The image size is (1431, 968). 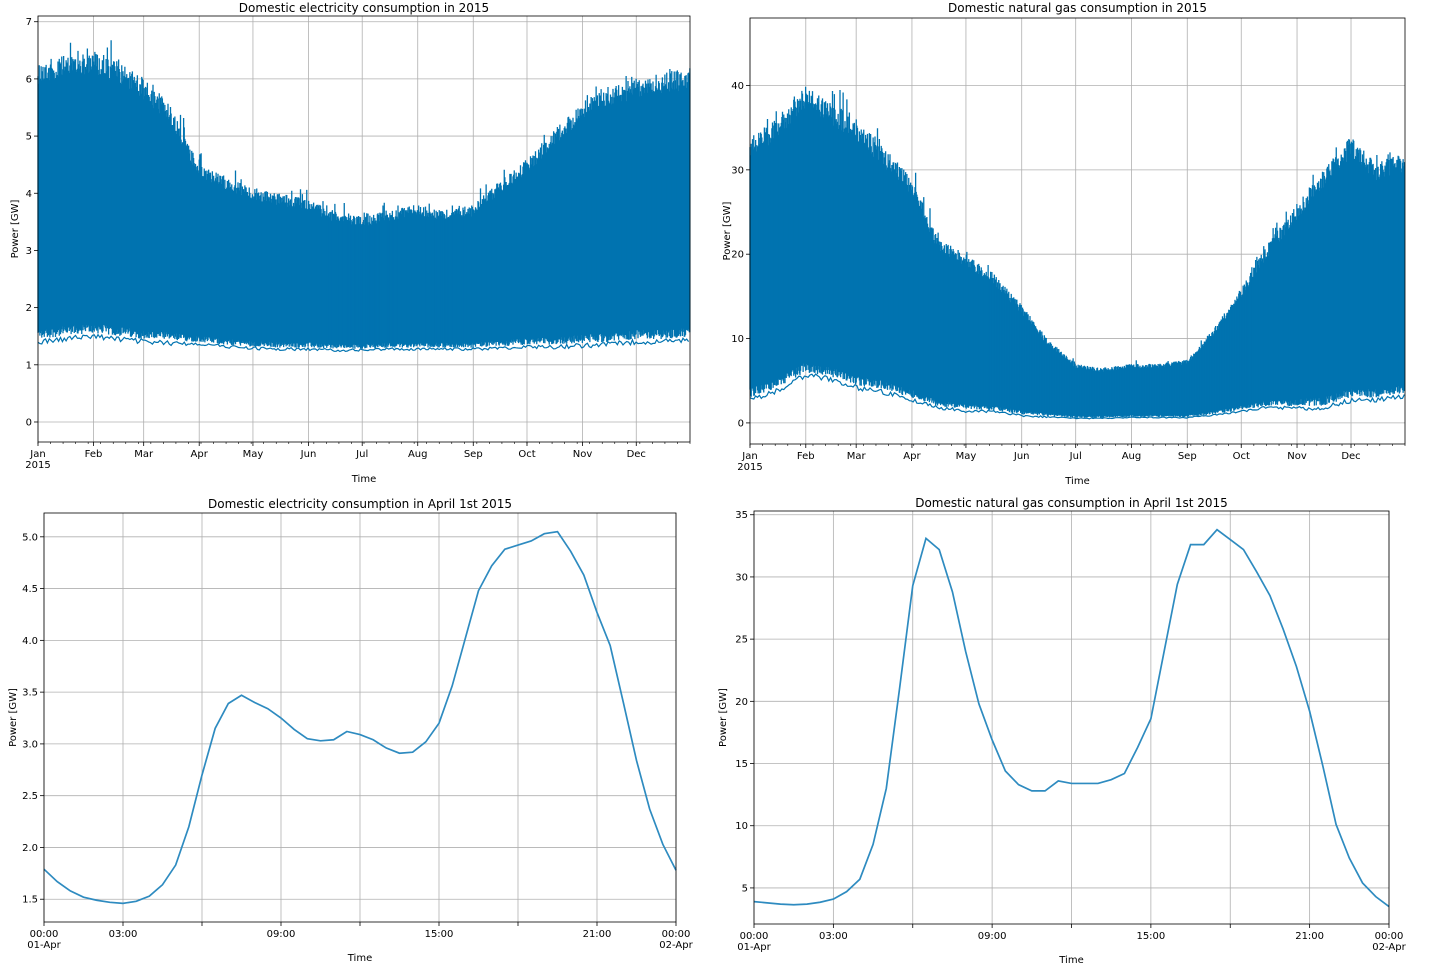 I want to click on y-tick-label: 15, so click(x=741, y=764).